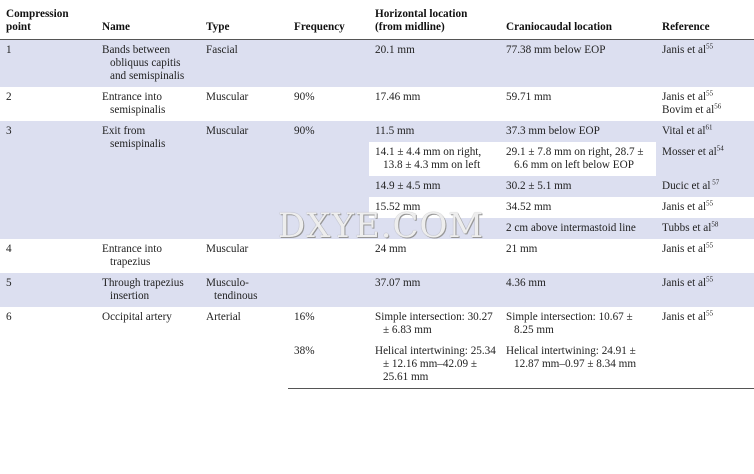  I want to click on cell-name: Exit from semispinalis, so click(148, 180).